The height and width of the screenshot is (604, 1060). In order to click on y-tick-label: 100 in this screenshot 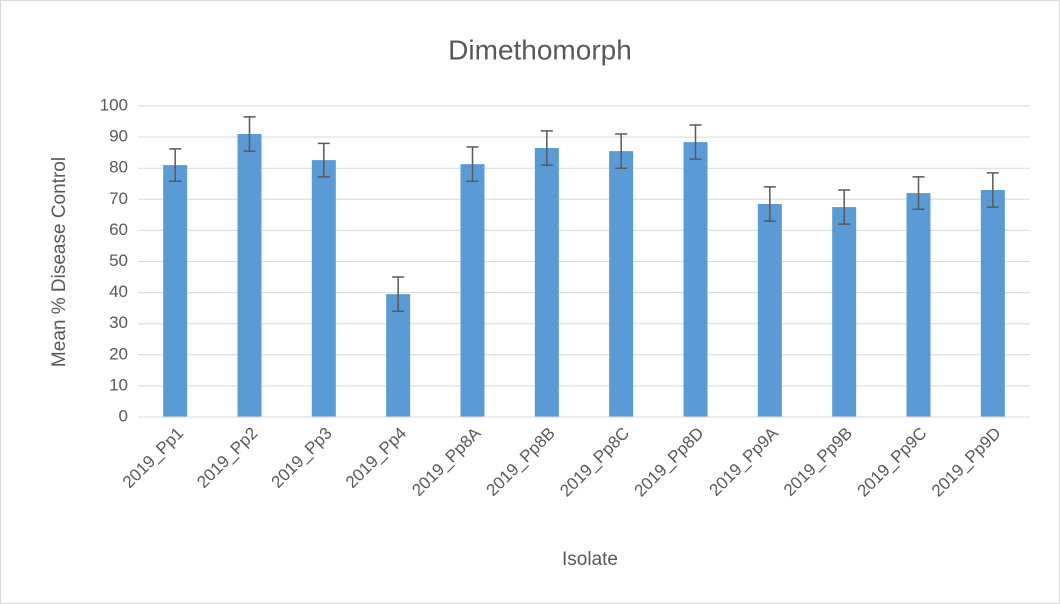, I will do `click(114, 104)`.